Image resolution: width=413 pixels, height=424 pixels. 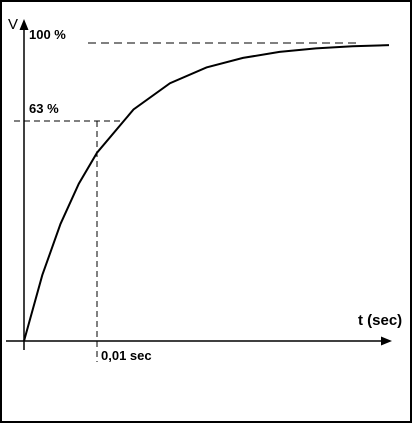 What do you see at coordinates (13, 24) in the screenshot?
I see `y-axis-label: V` at bounding box center [13, 24].